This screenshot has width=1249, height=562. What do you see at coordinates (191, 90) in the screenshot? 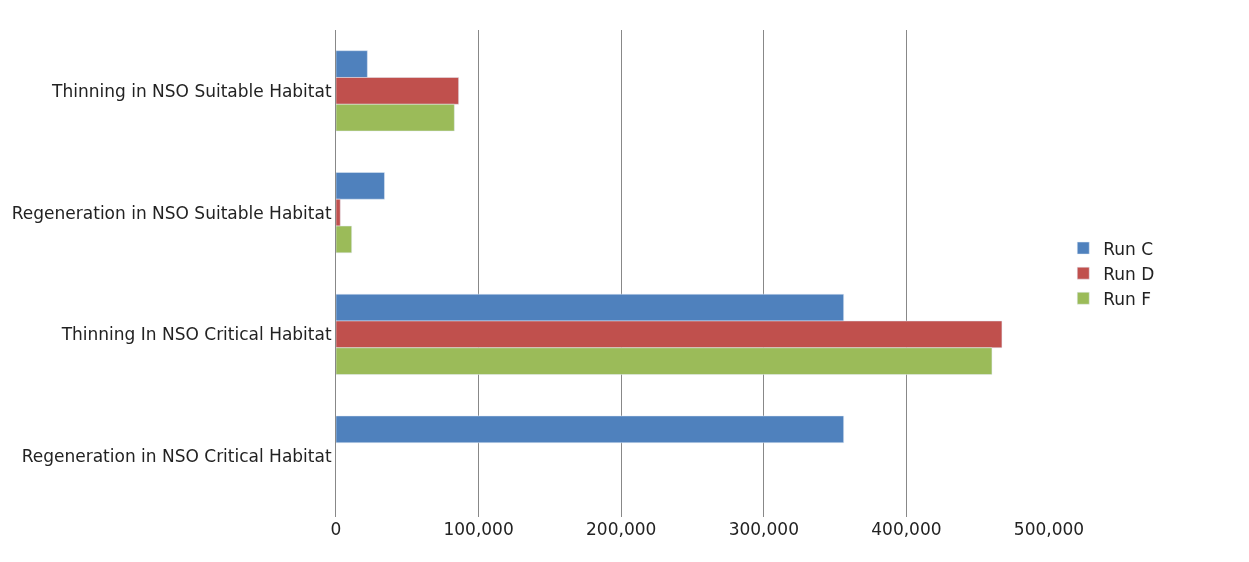
I see `y-tick-label: Thinning in NSO Suitable Habitat` at bounding box center [191, 90].